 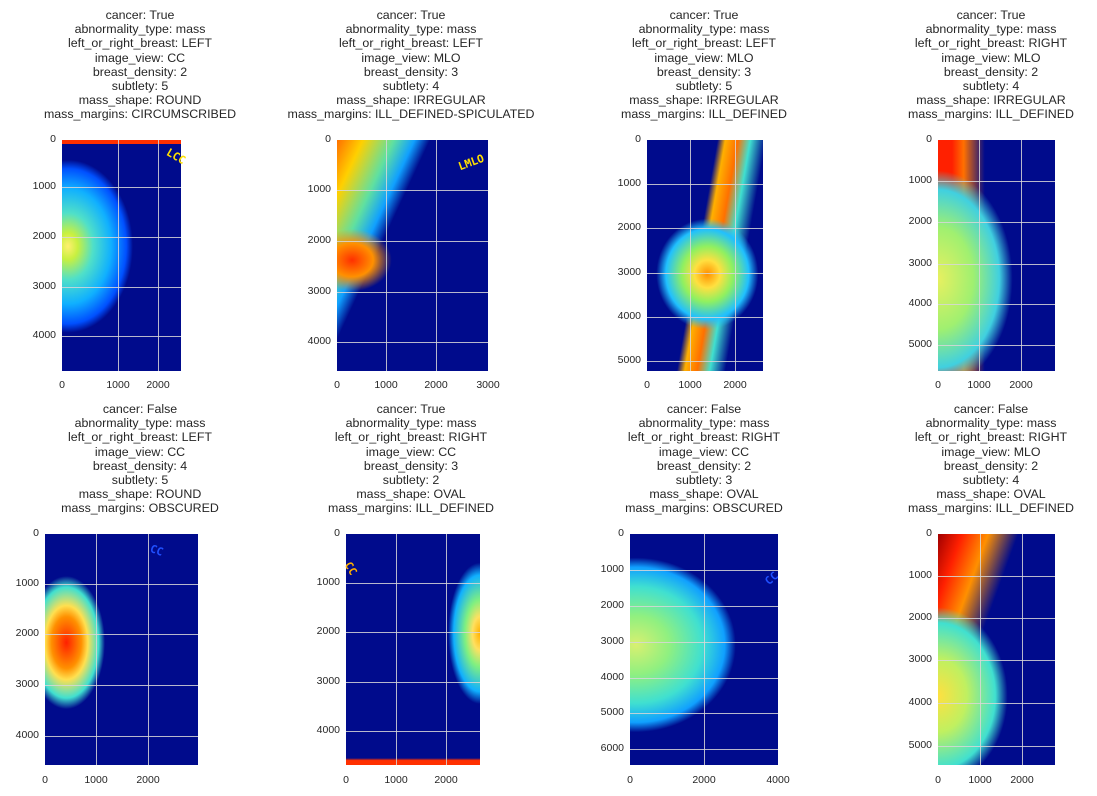 I want to click on title-line: subtlety: 5, so click(x=140, y=480).